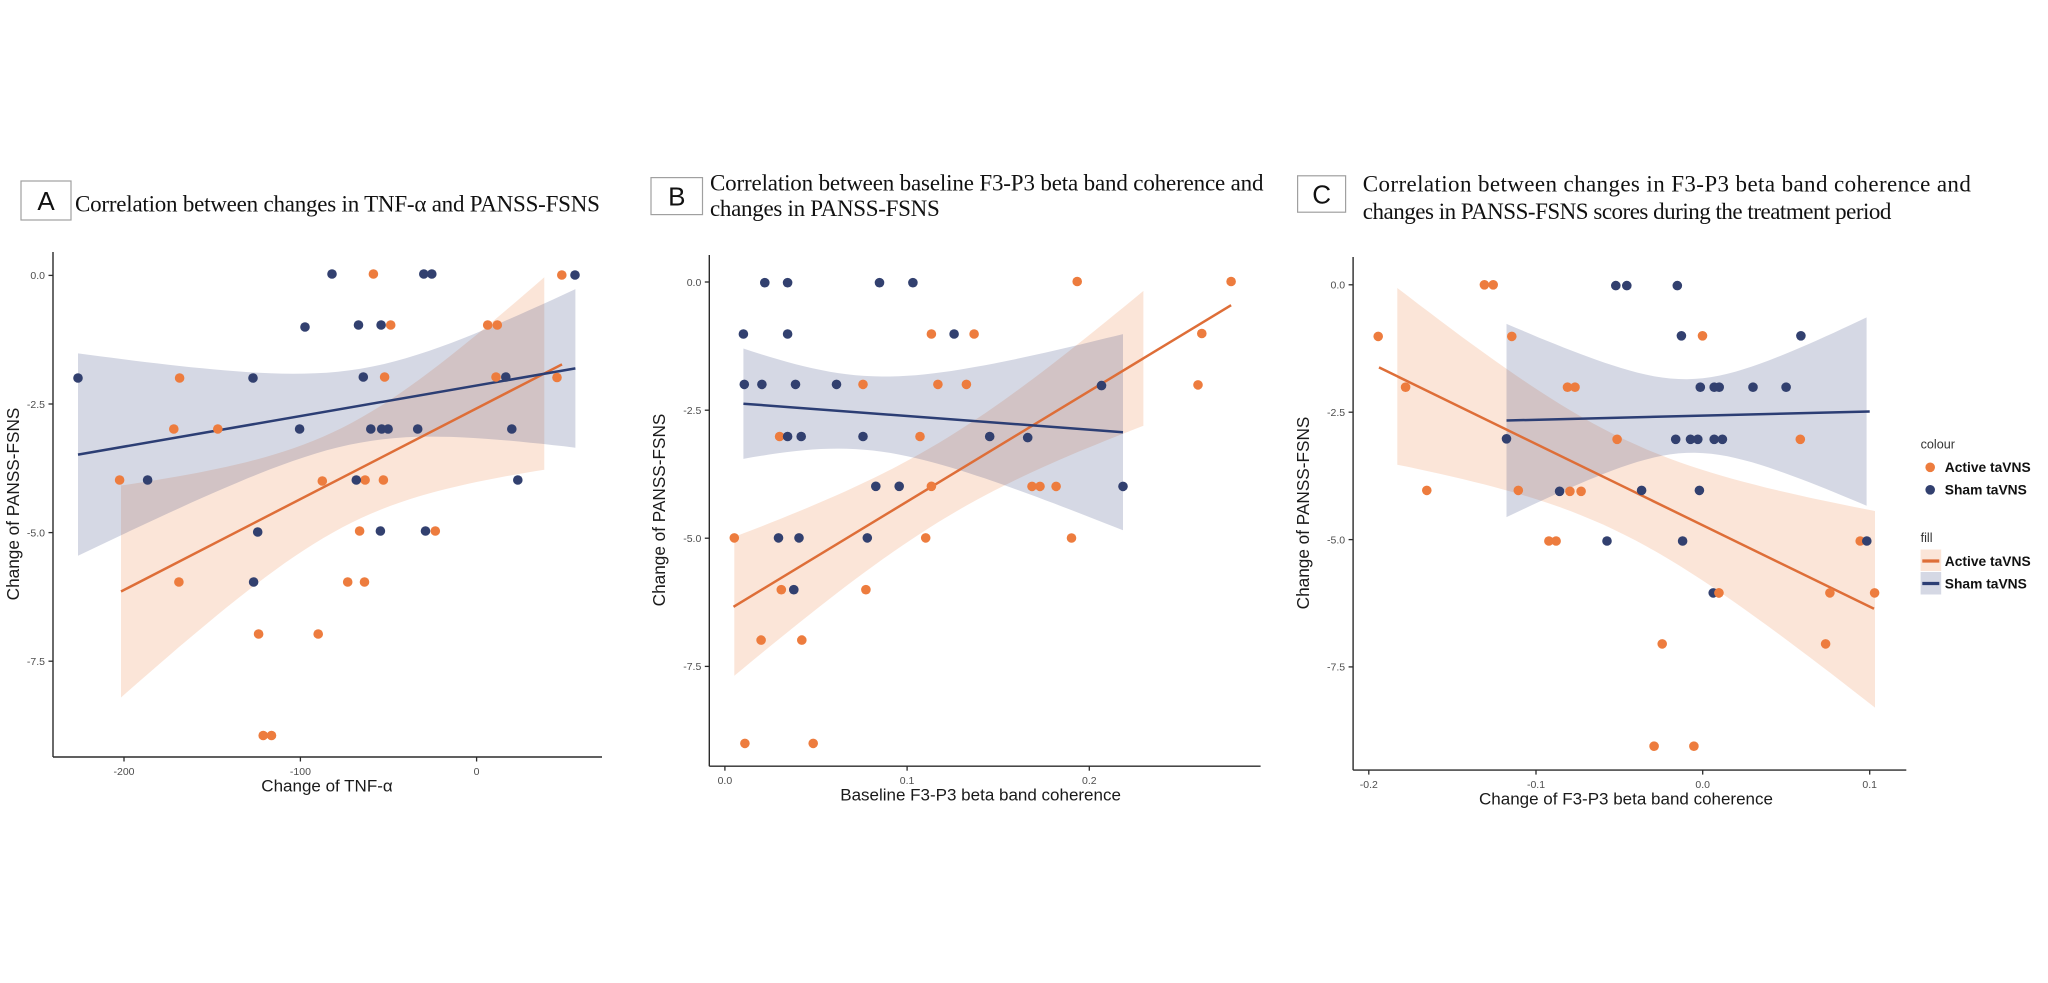  I want to click on svg-text: colour, so click(1938, 445).